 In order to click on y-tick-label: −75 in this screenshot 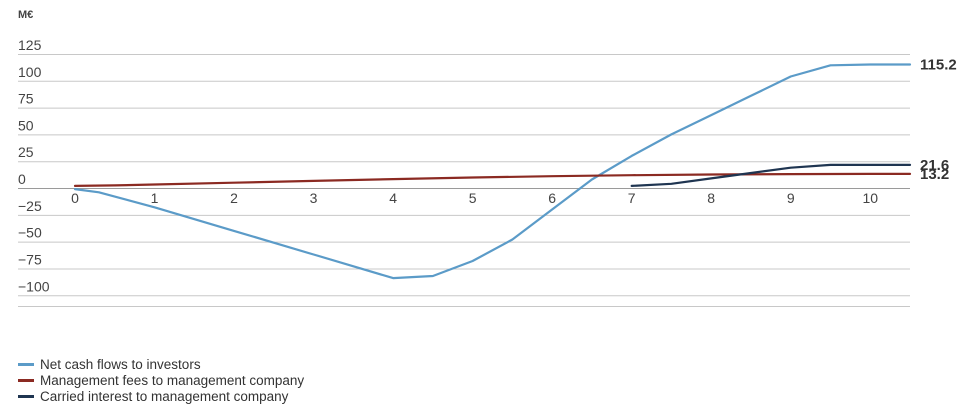, I will do `click(30, 259)`.